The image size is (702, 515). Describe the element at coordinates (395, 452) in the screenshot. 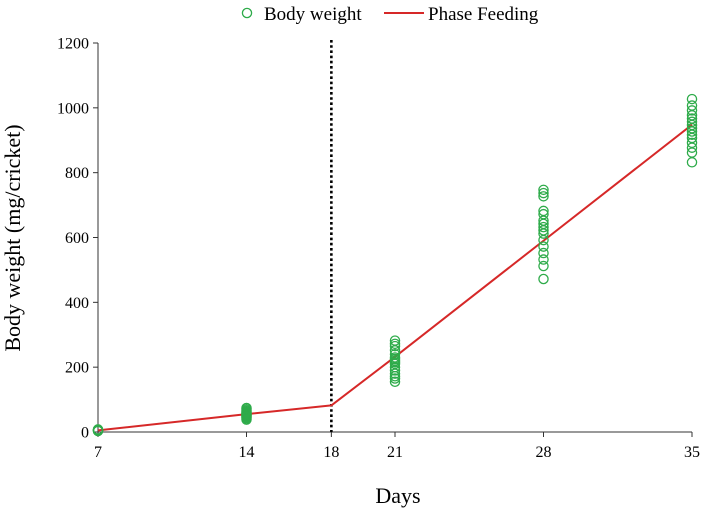

I see `x-tick-label: 21` at that location.